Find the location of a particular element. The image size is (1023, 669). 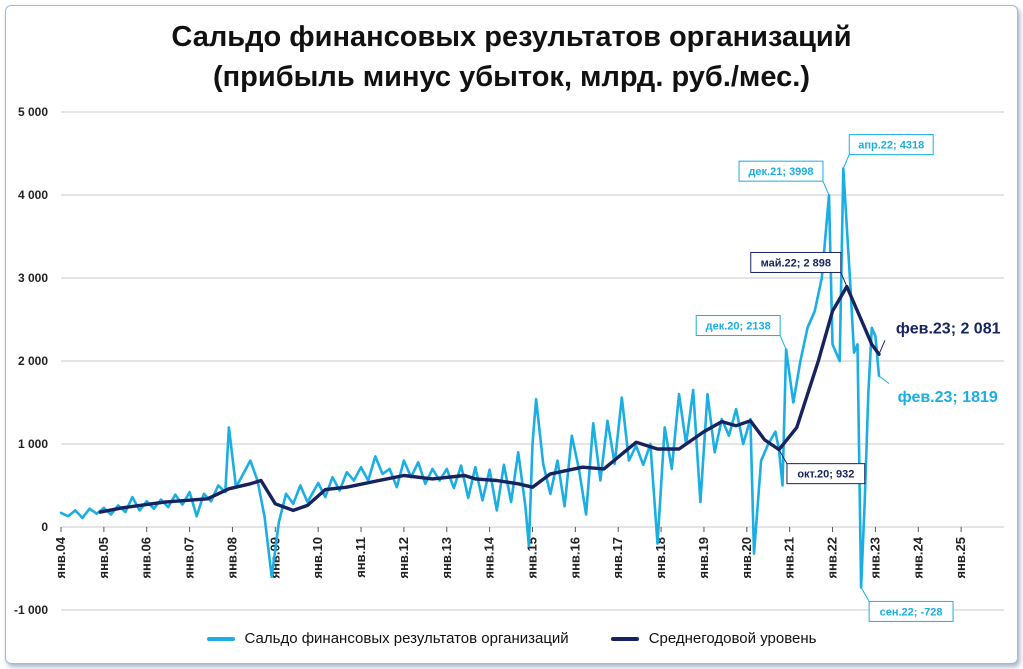

x-tick-label: янв.05 is located at coordinates (103, 558).